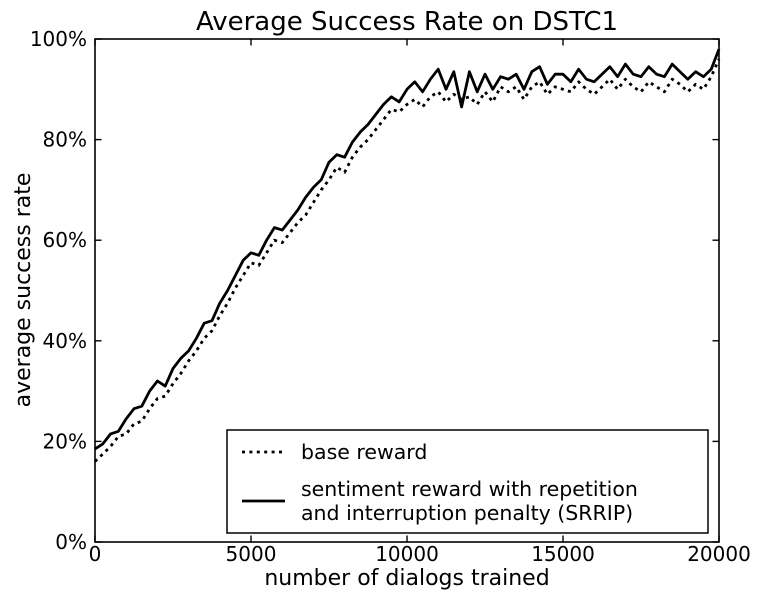  What do you see at coordinates (23, 290) in the screenshot?
I see `y-axis-label: average success rate` at bounding box center [23, 290].